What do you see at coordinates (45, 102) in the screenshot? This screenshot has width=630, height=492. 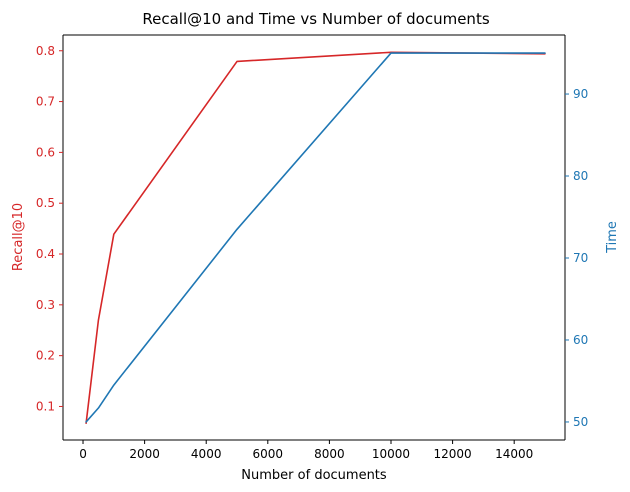 I see `left-tick-label: 0.7` at bounding box center [45, 102].